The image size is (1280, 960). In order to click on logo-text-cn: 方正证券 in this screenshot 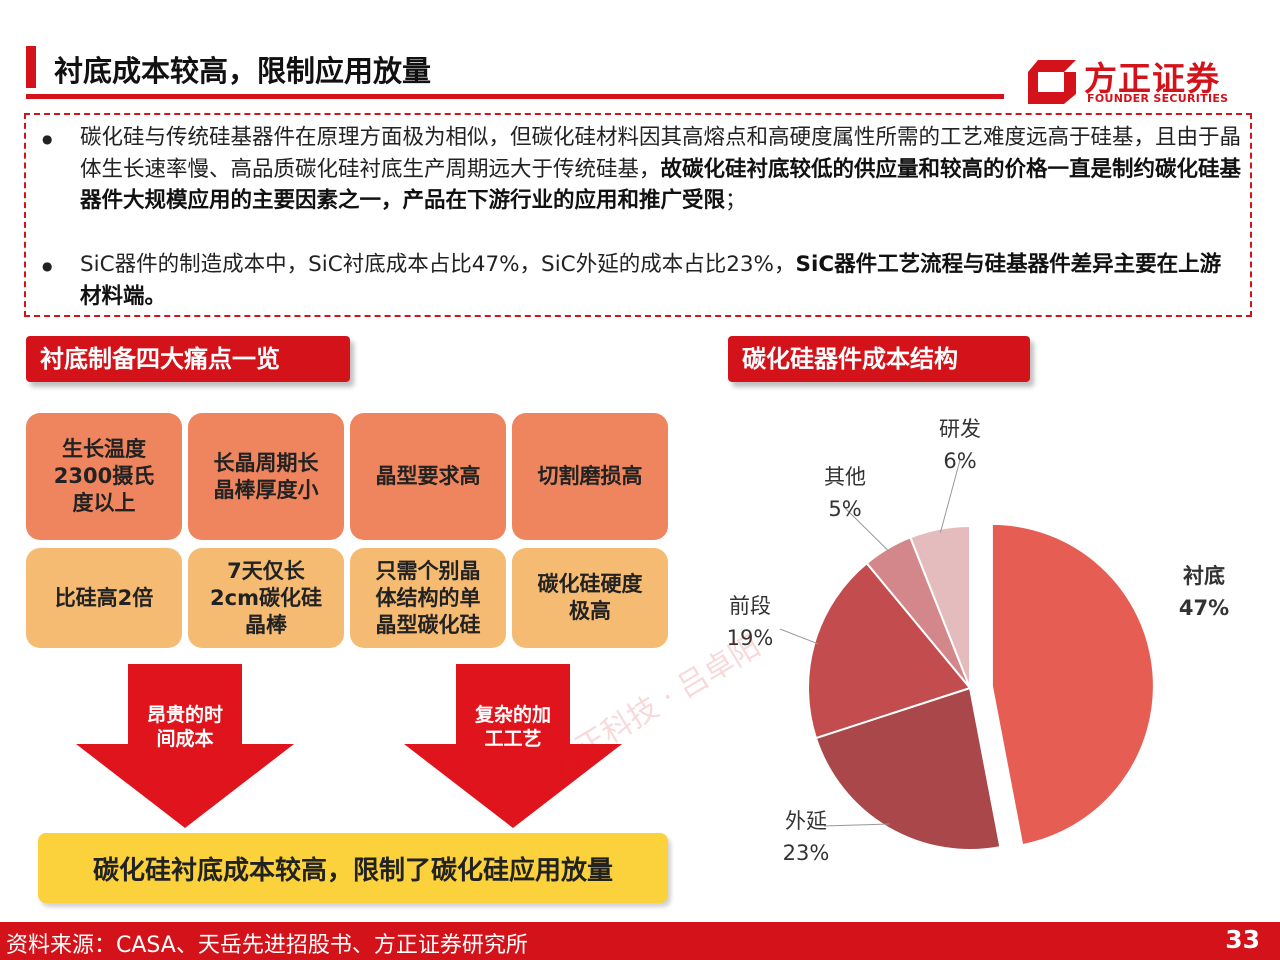, I will do `click(1152, 78)`.